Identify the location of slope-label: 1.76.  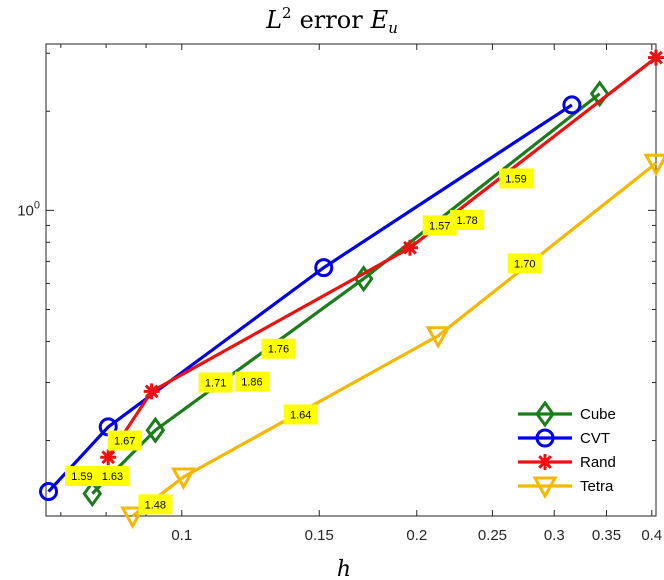
(278, 348).